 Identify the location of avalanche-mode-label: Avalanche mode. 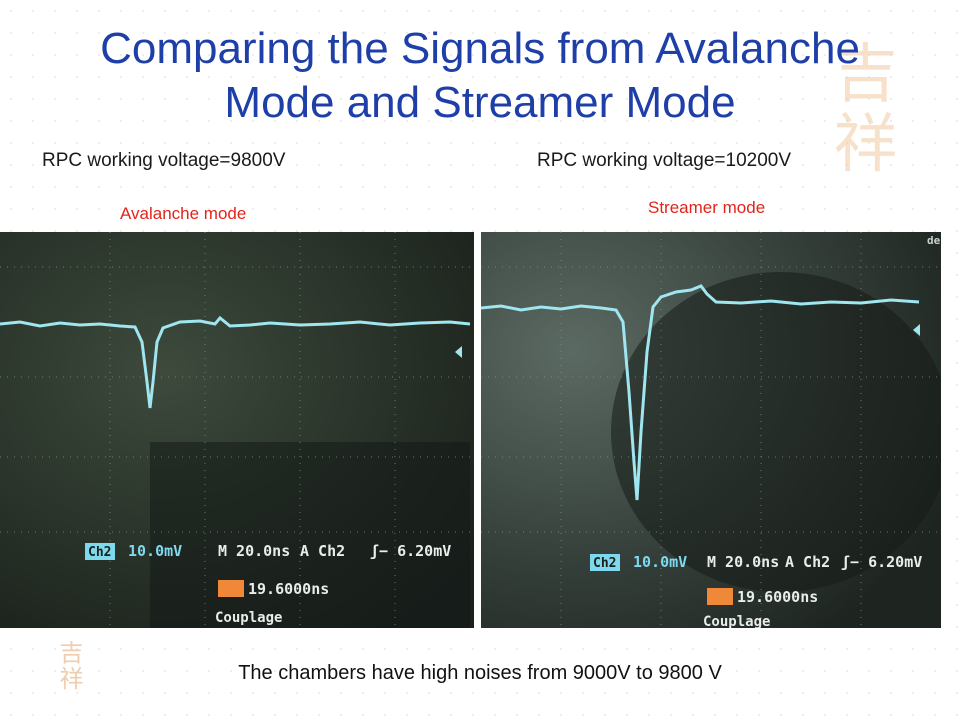
(183, 213).